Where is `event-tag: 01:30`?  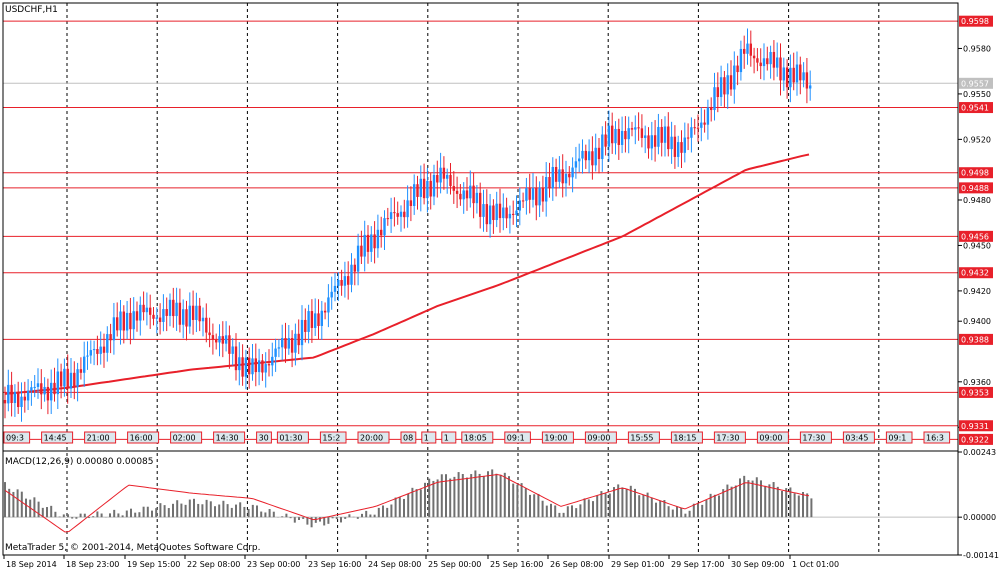 event-tag: 01:30 is located at coordinates (292, 437).